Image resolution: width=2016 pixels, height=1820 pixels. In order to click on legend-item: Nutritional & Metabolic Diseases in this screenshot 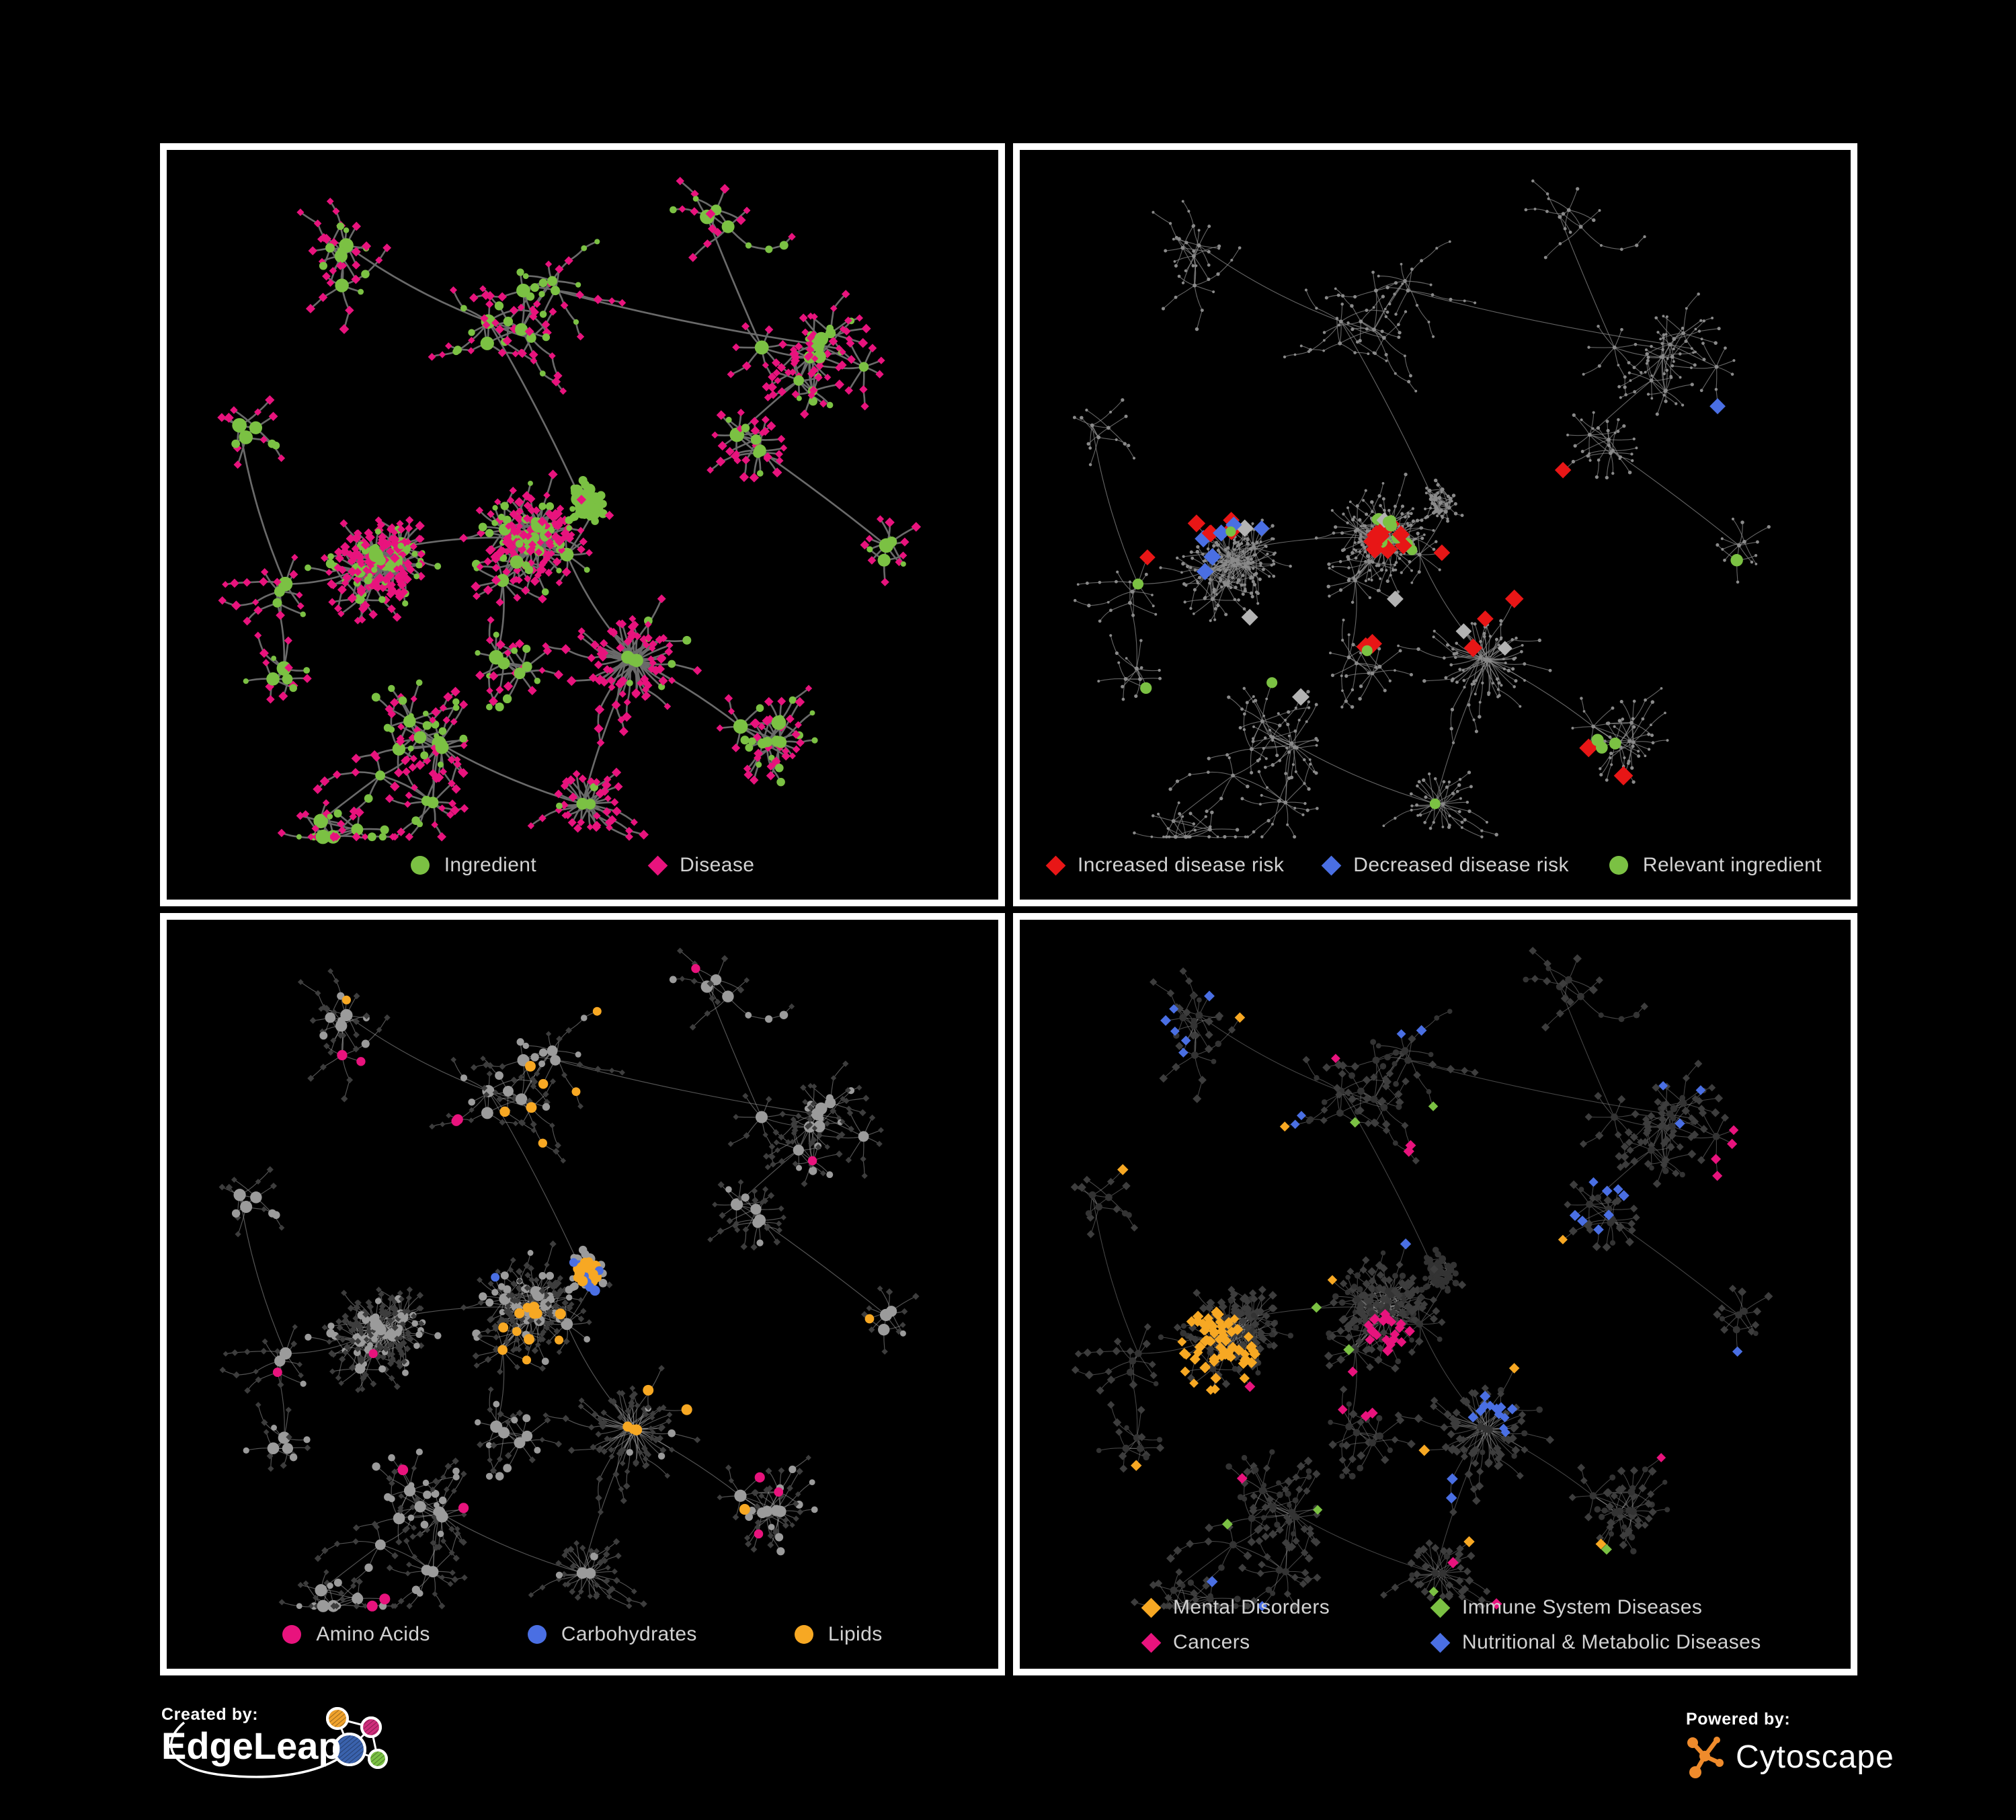, I will do `click(1595, 1642)`.